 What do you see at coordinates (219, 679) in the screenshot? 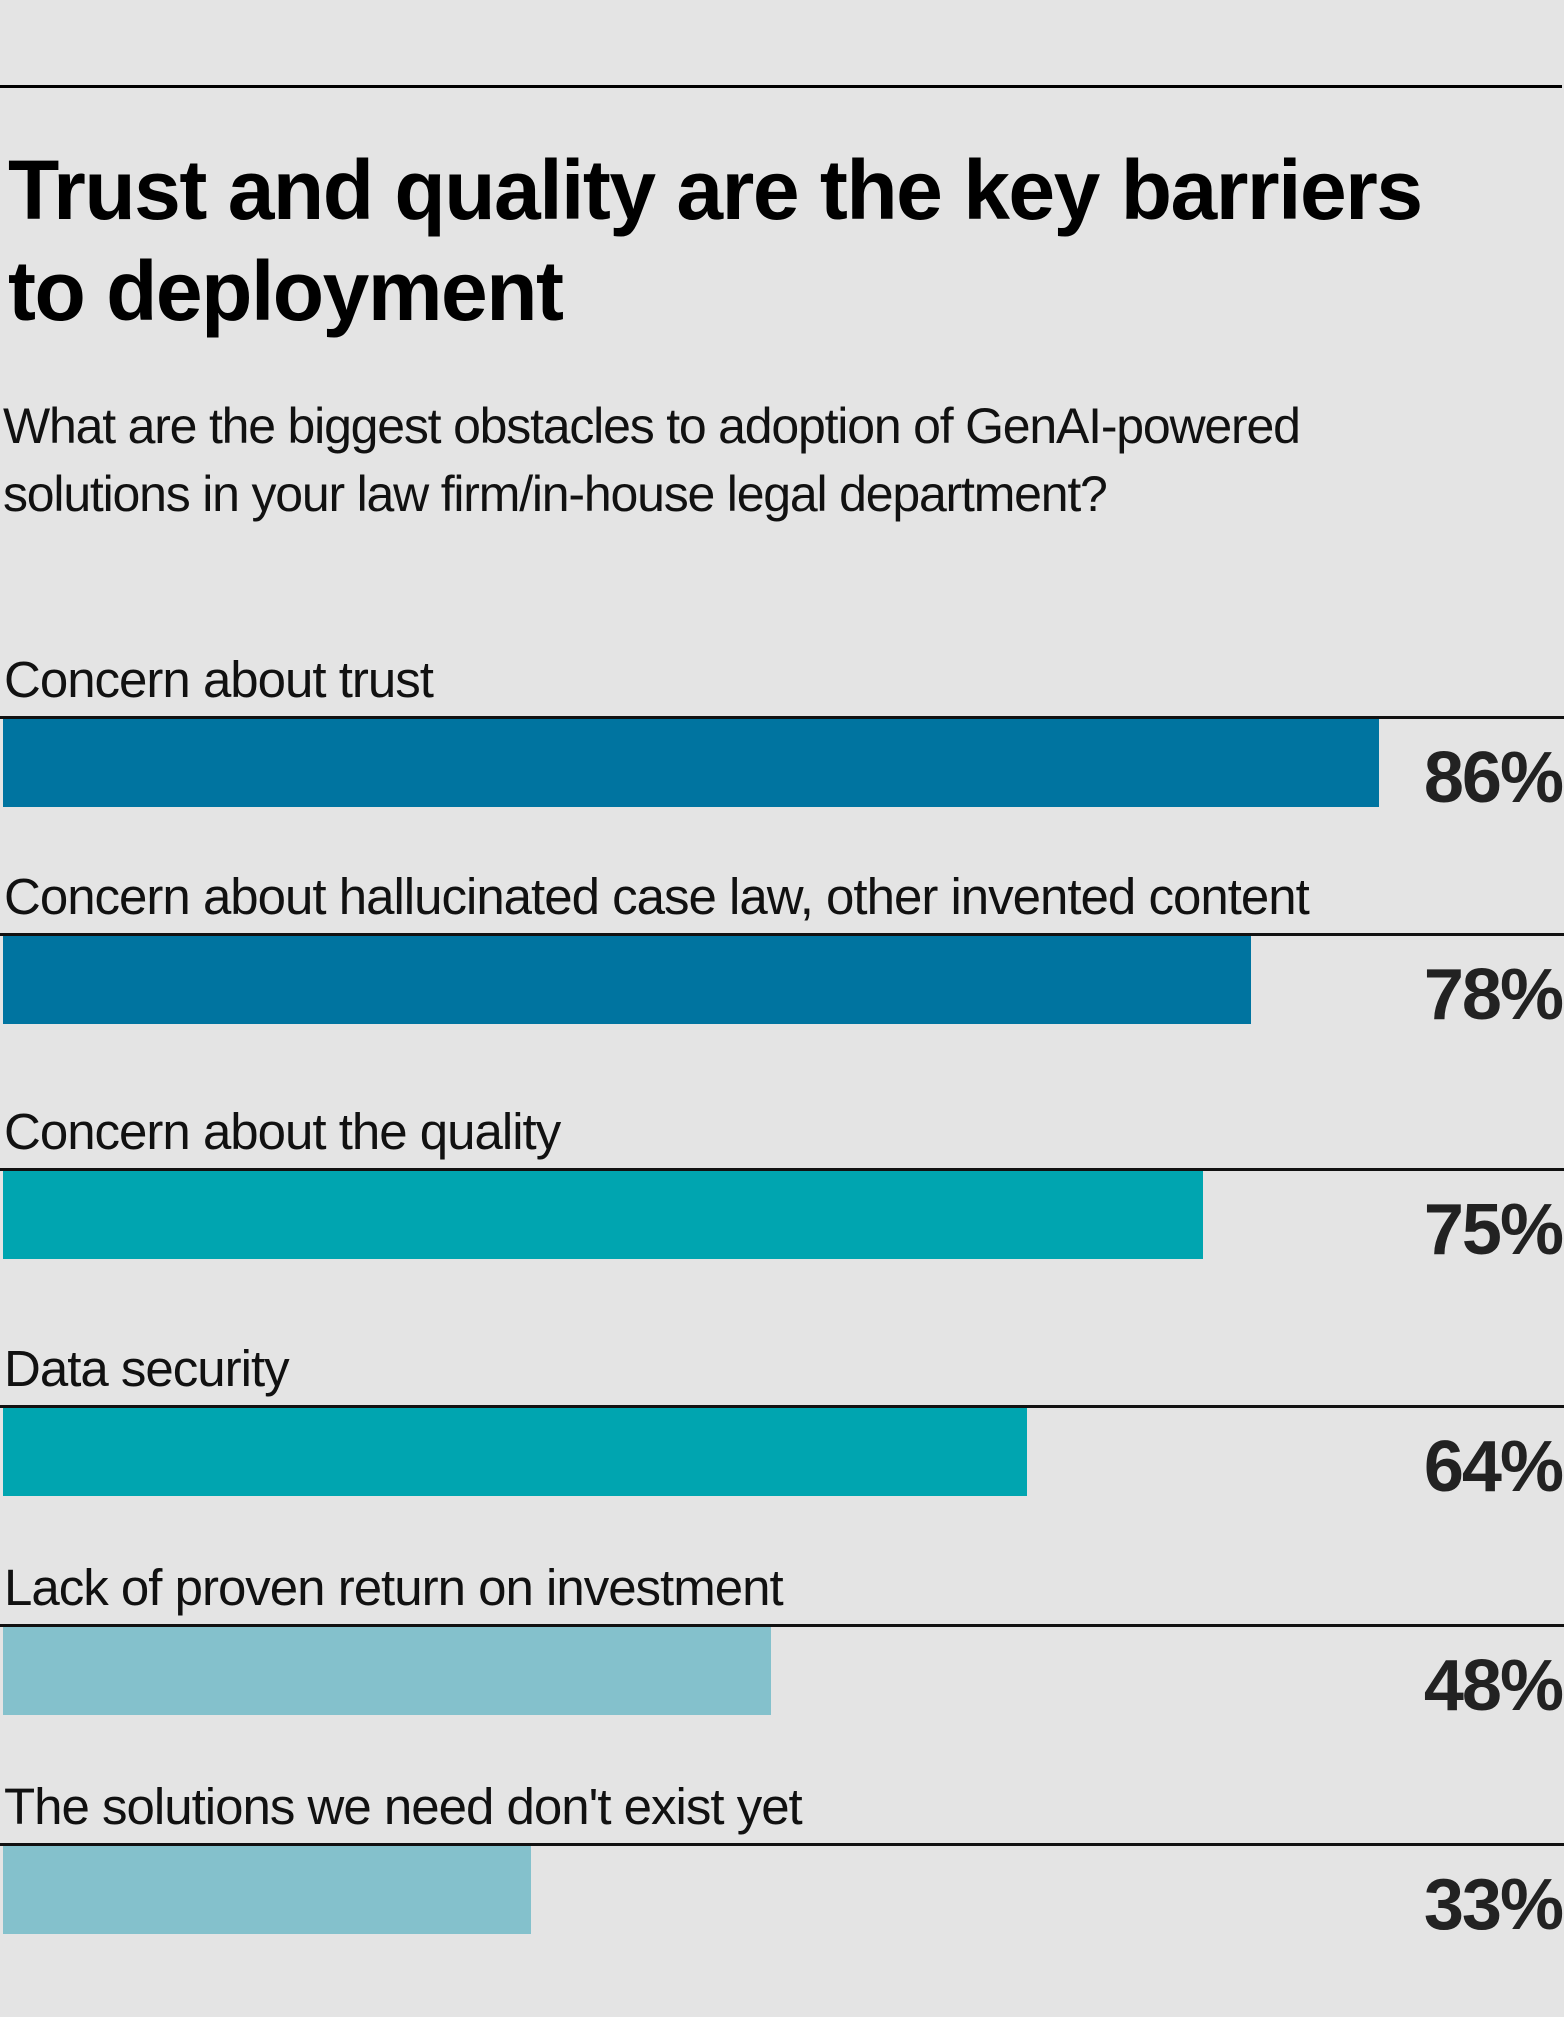
I see `bar-label: Concern about trust` at bounding box center [219, 679].